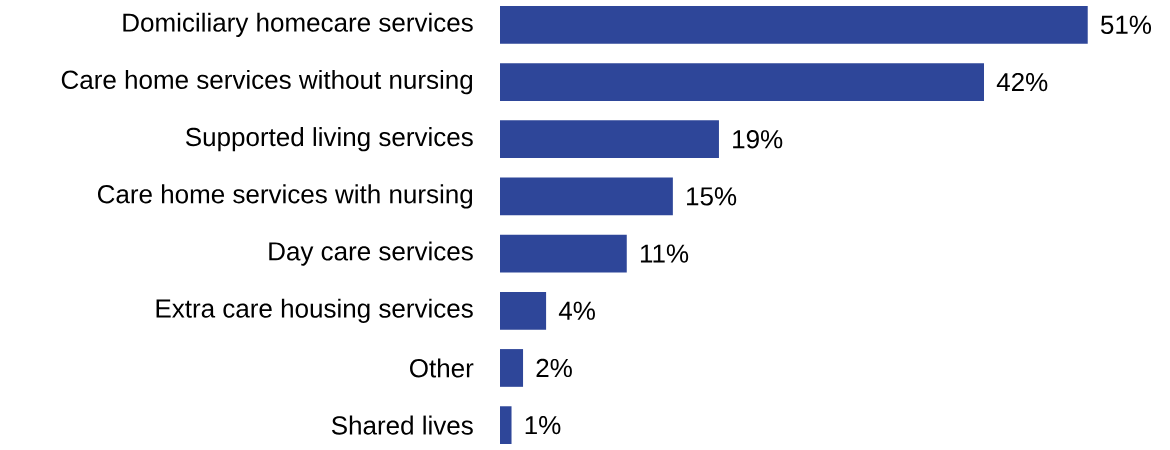 This screenshot has height=450, width=1170. What do you see at coordinates (298, 24) in the screenshot?
I see `y-tick-label: Domiciliary homecare services` at bounding box center [298, 24].